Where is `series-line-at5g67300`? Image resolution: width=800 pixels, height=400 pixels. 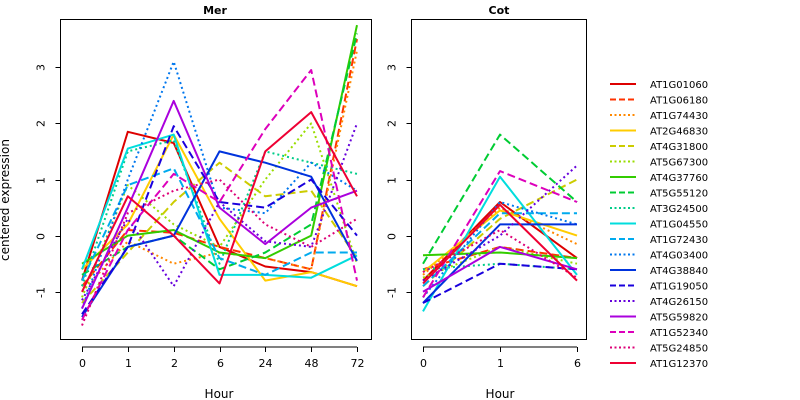
series-line-at5g67300 is located at coordinates (500, 262).